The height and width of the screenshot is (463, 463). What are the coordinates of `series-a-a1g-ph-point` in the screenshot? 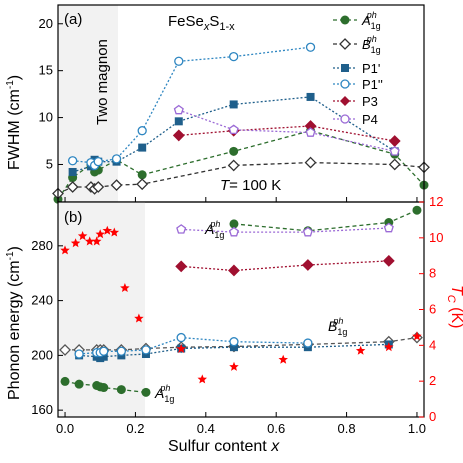 It's located at (234, 151).